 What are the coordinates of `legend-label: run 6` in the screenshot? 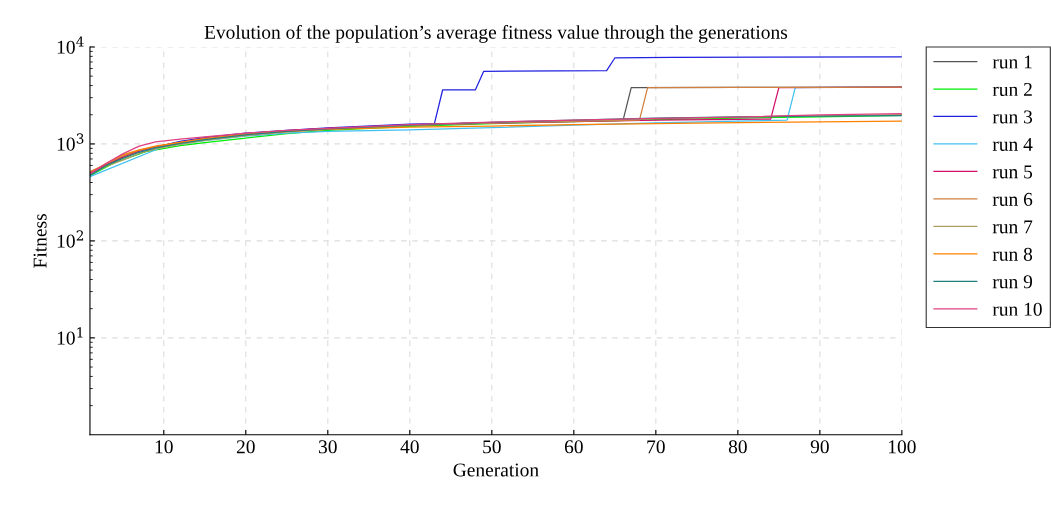 It's located at (1012, 199).